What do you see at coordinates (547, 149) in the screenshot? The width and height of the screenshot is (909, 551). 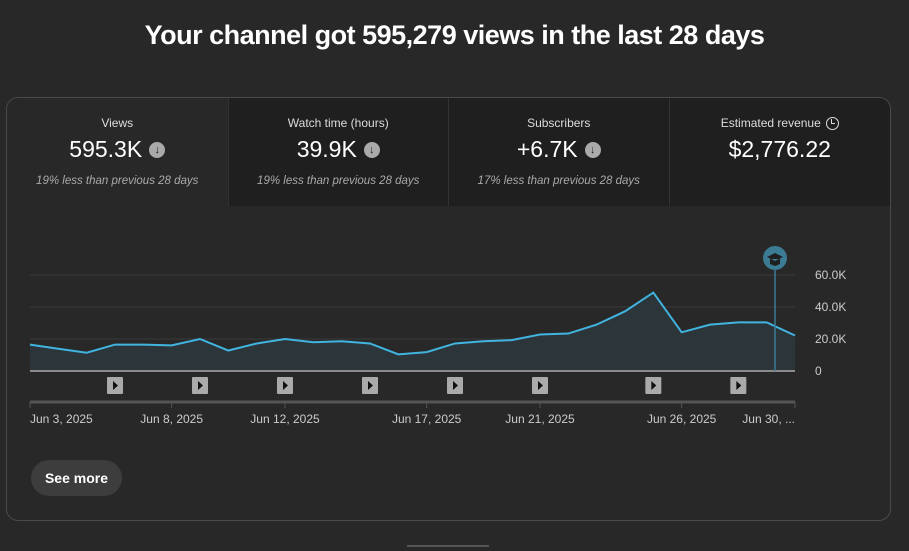 I see `metric-value: +6.7K` at bounding box center [547, 149].